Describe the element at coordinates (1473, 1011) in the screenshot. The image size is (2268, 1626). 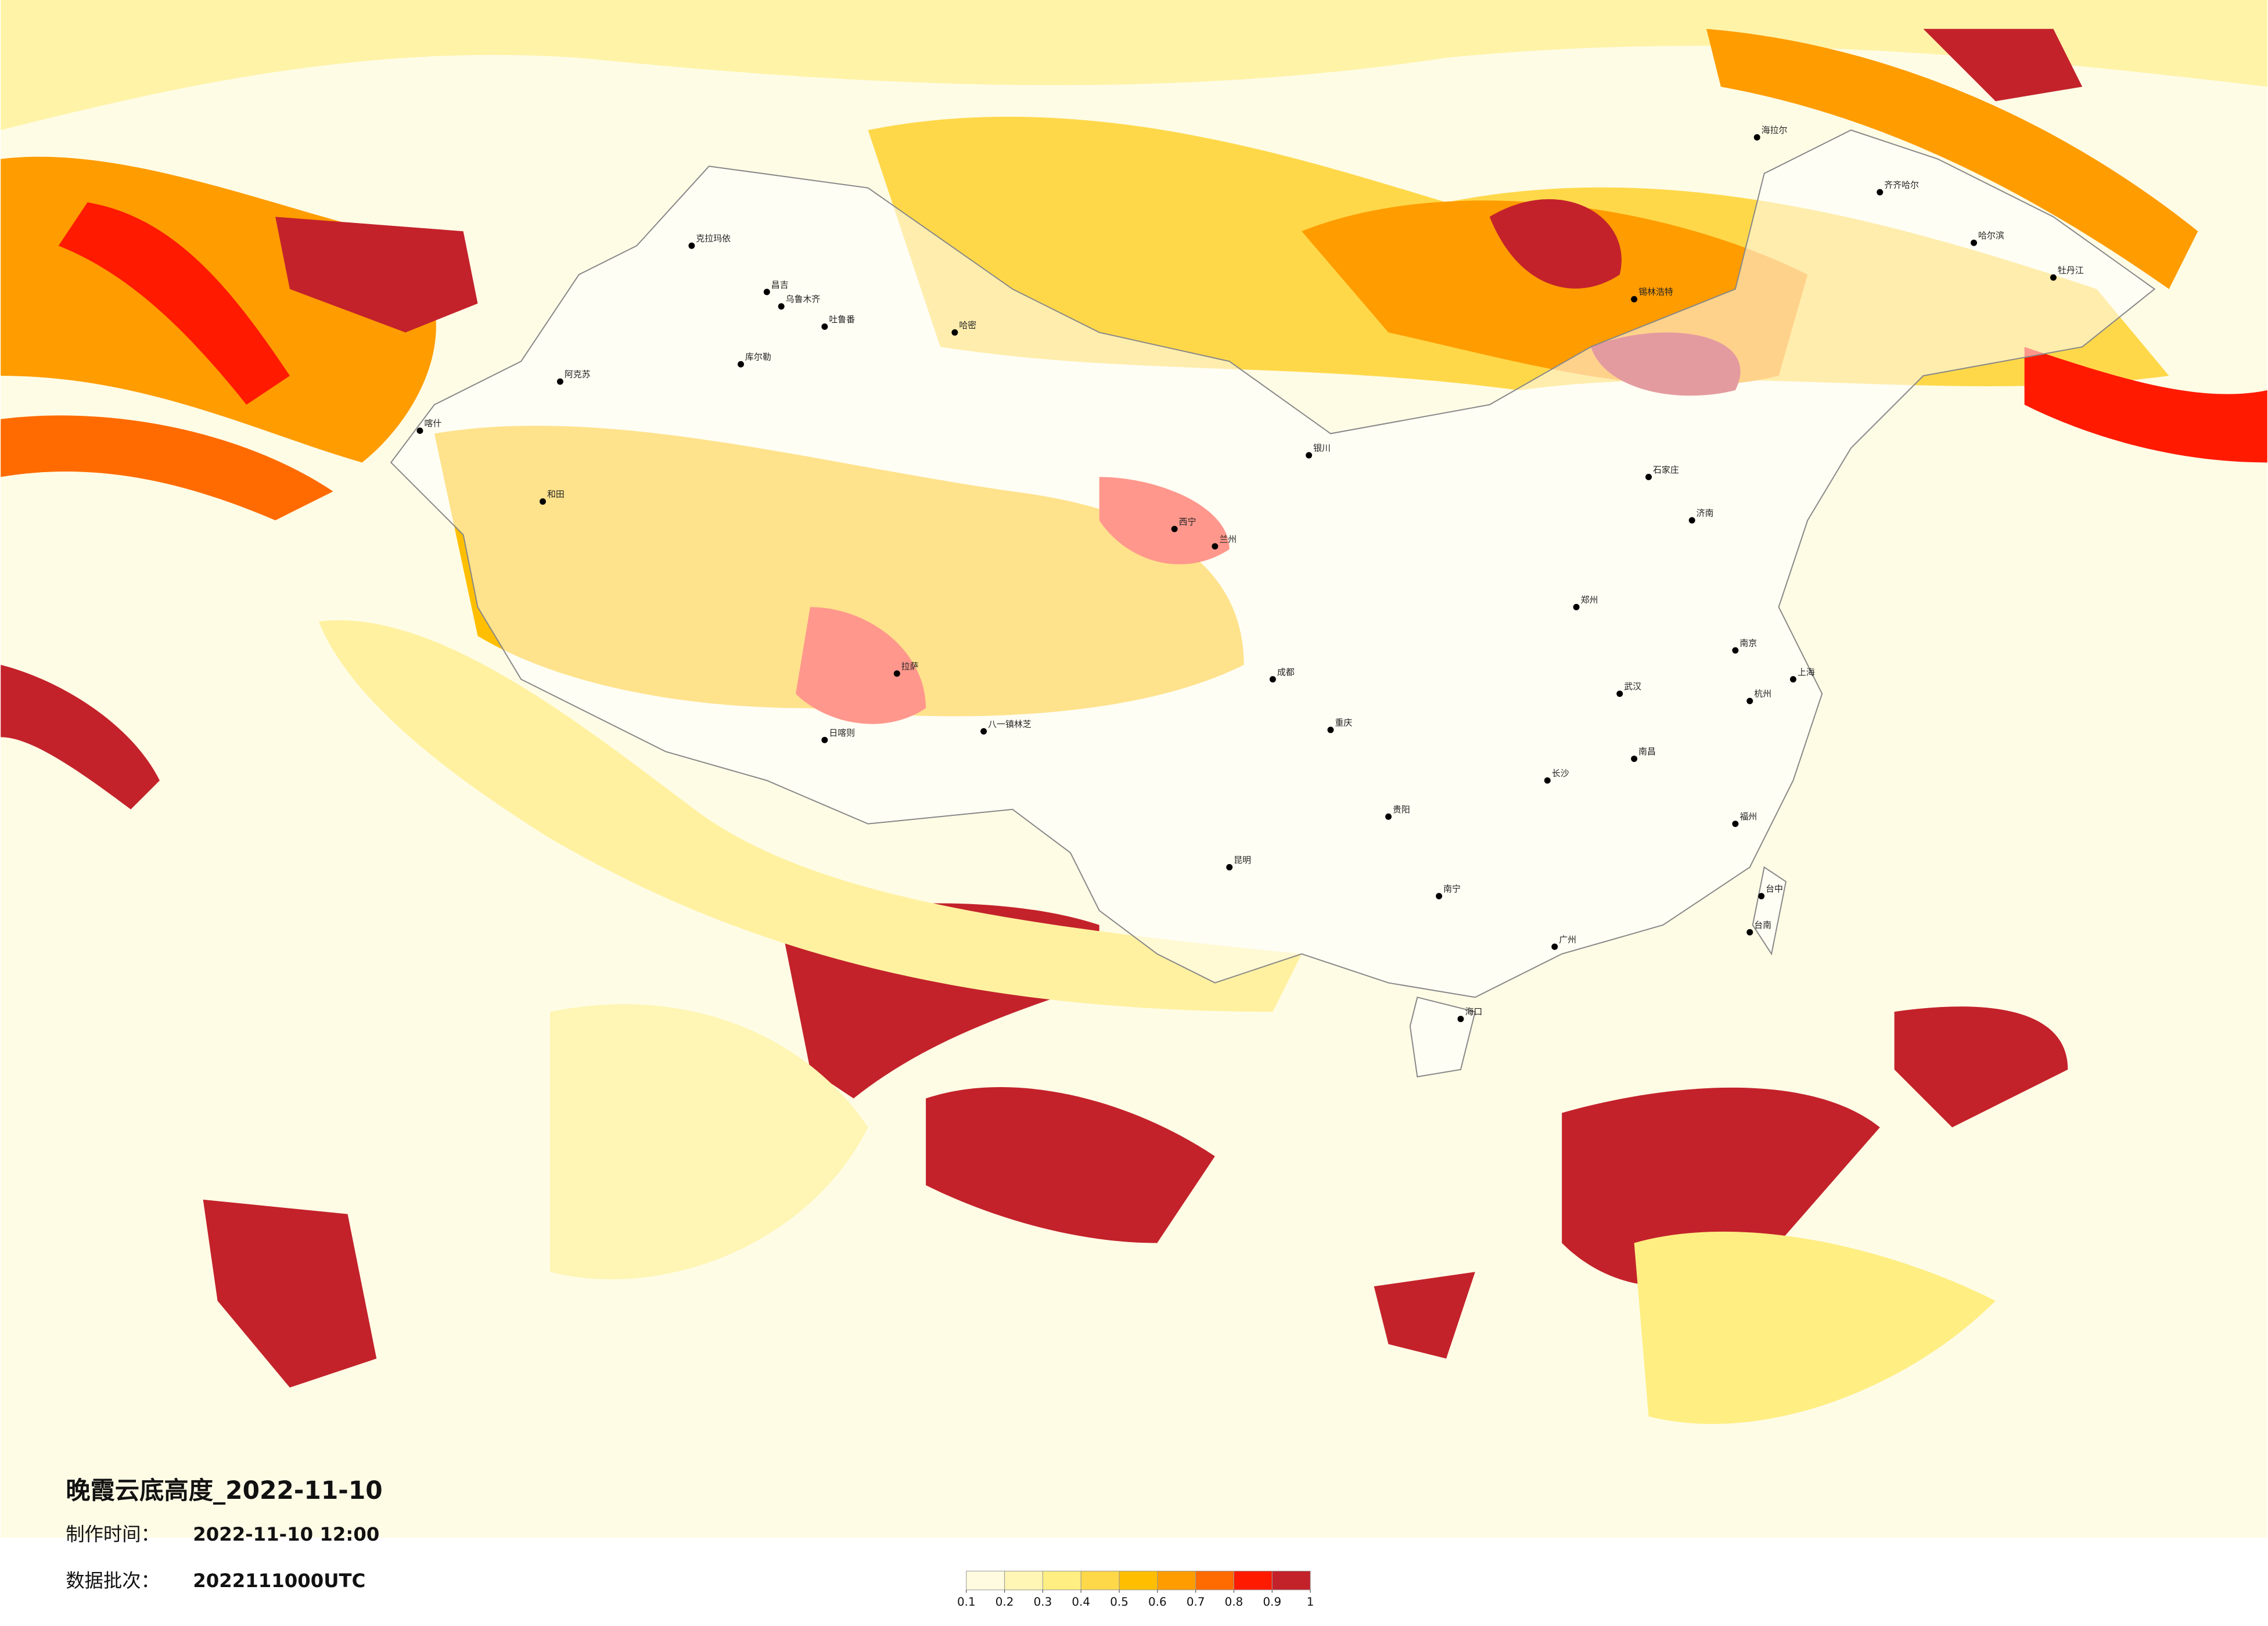
I see `city-label: 海口` at that location.